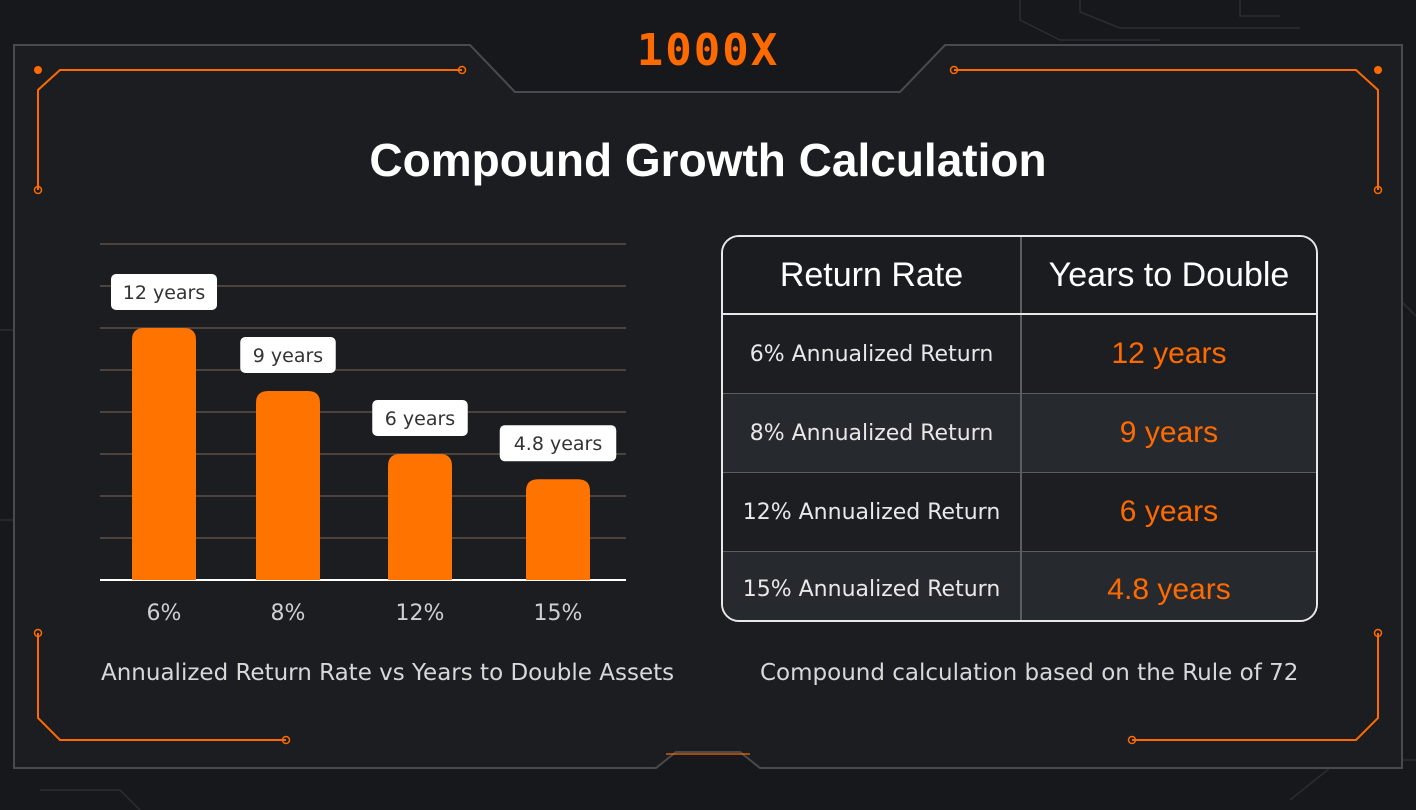  I want to click on header-years-to-double: Years to Double, so click(1169, 274).